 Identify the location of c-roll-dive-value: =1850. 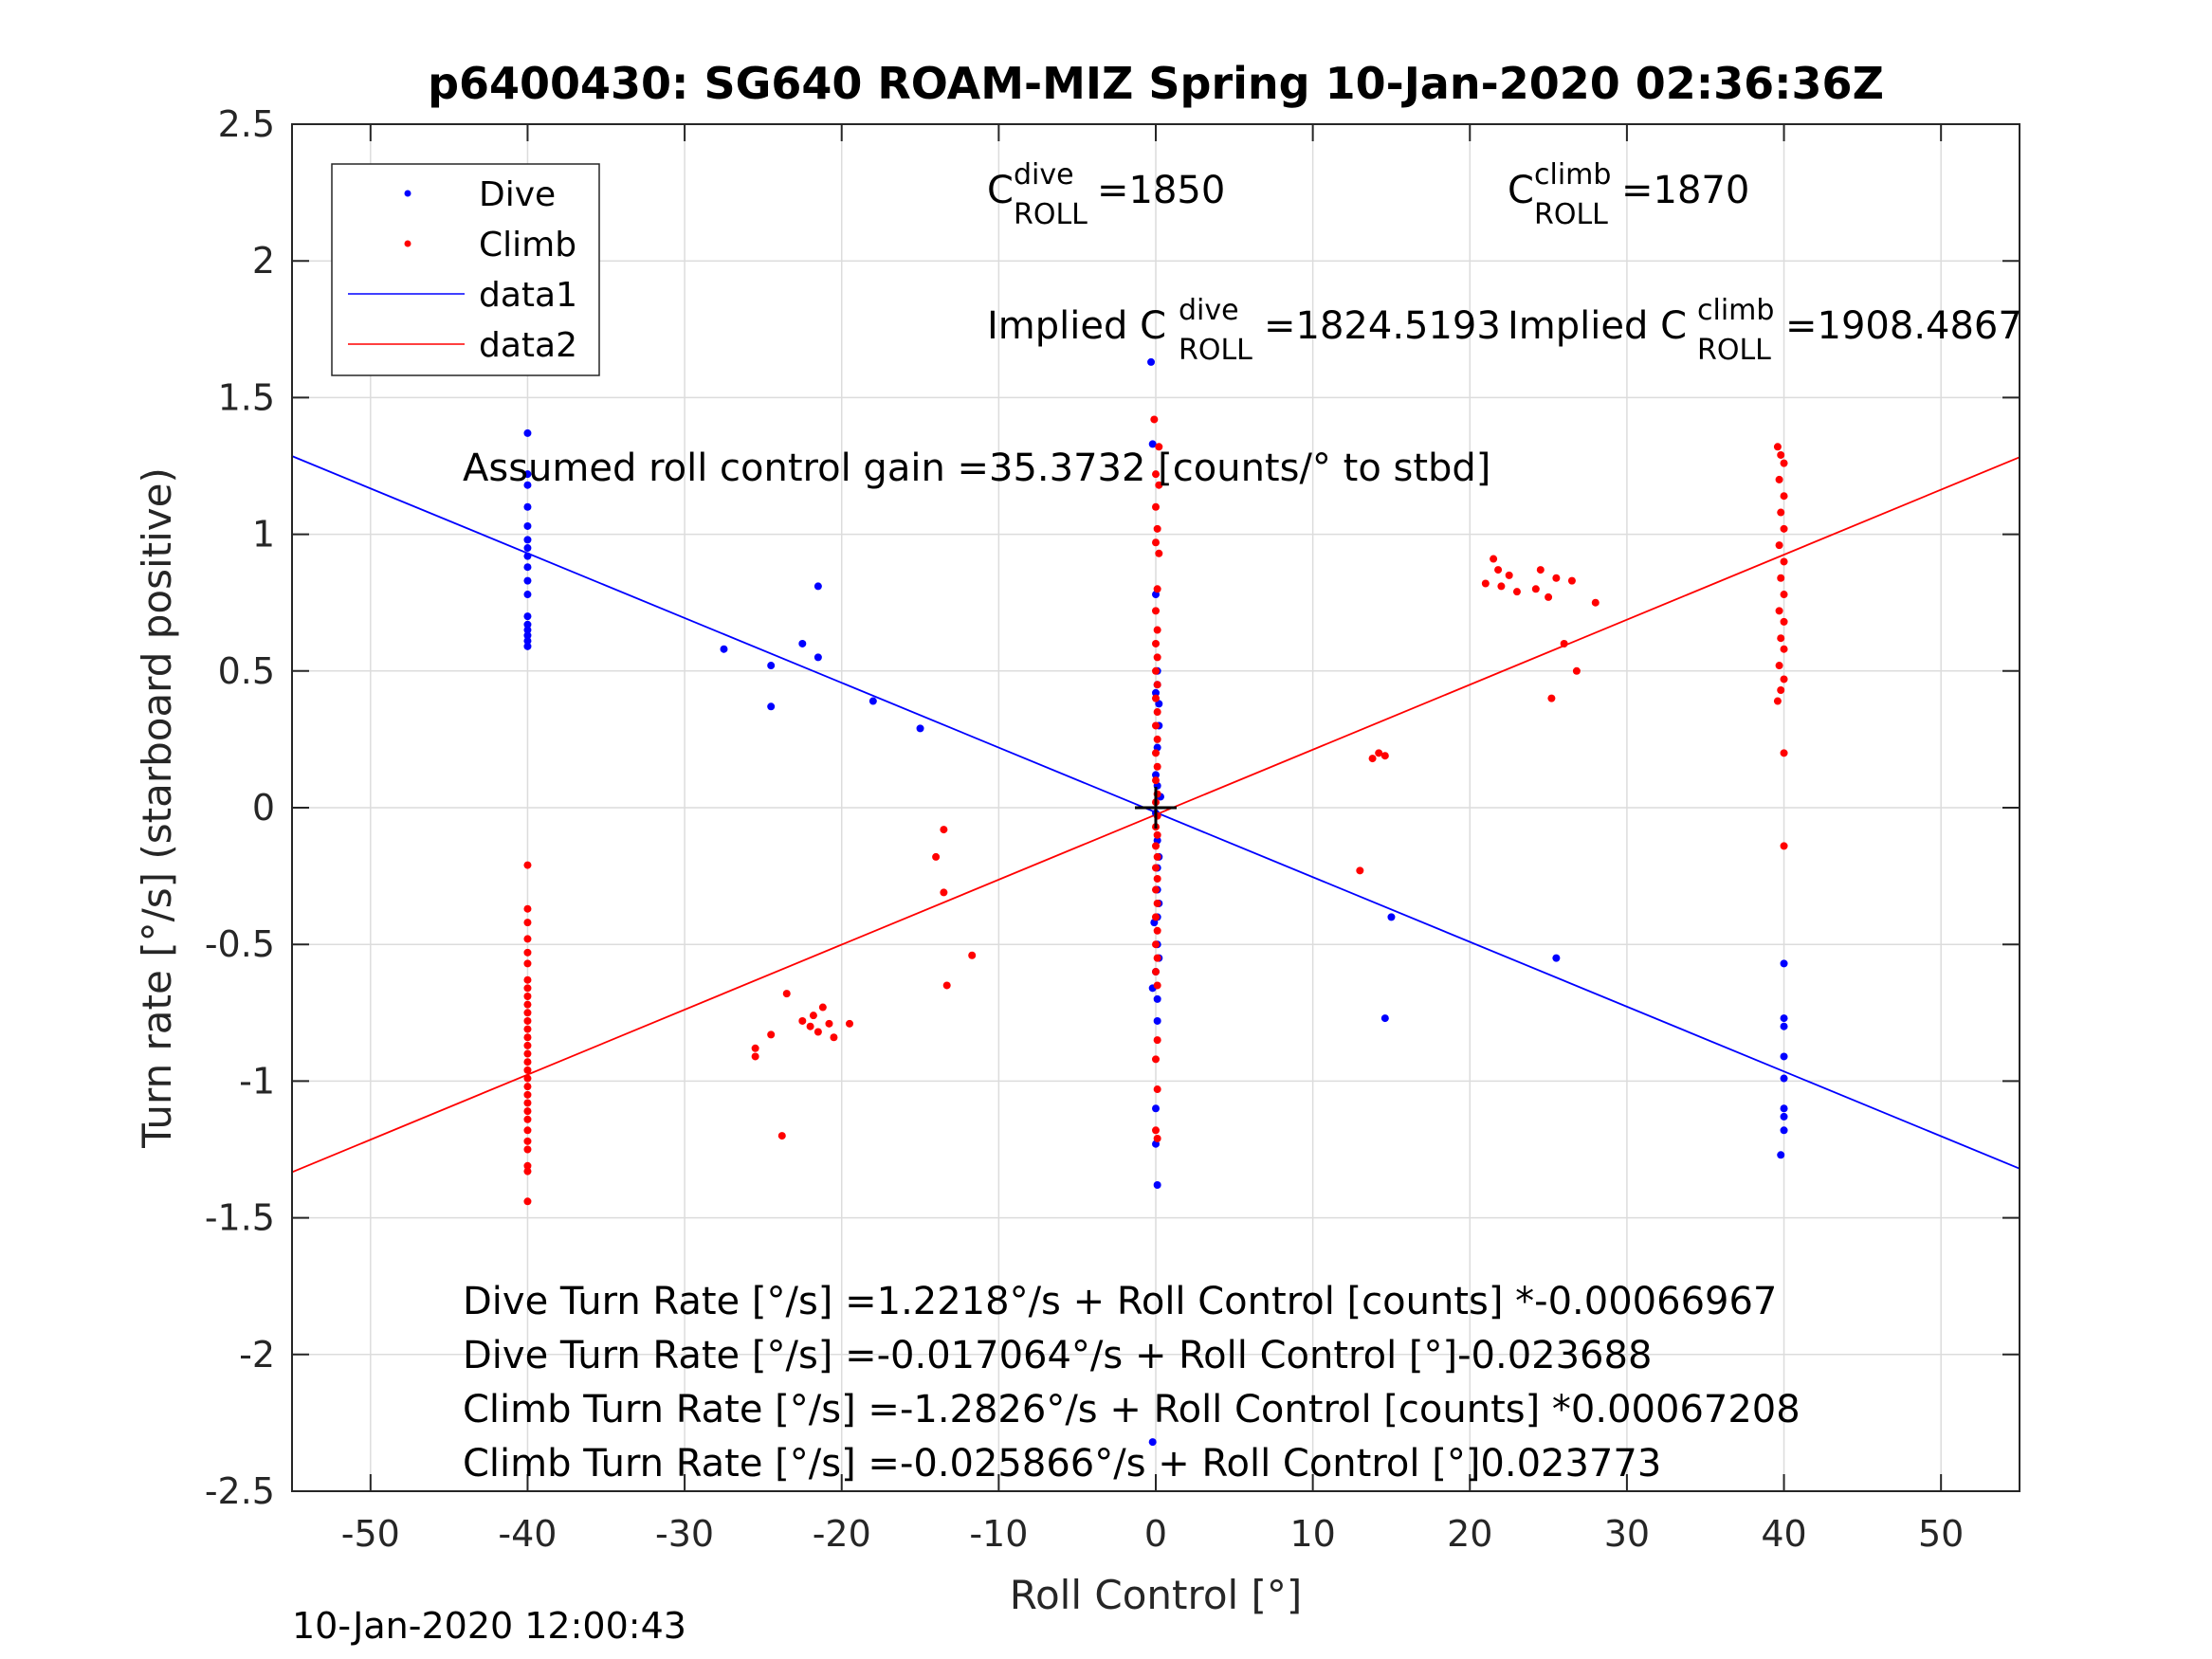
(1161, 190).